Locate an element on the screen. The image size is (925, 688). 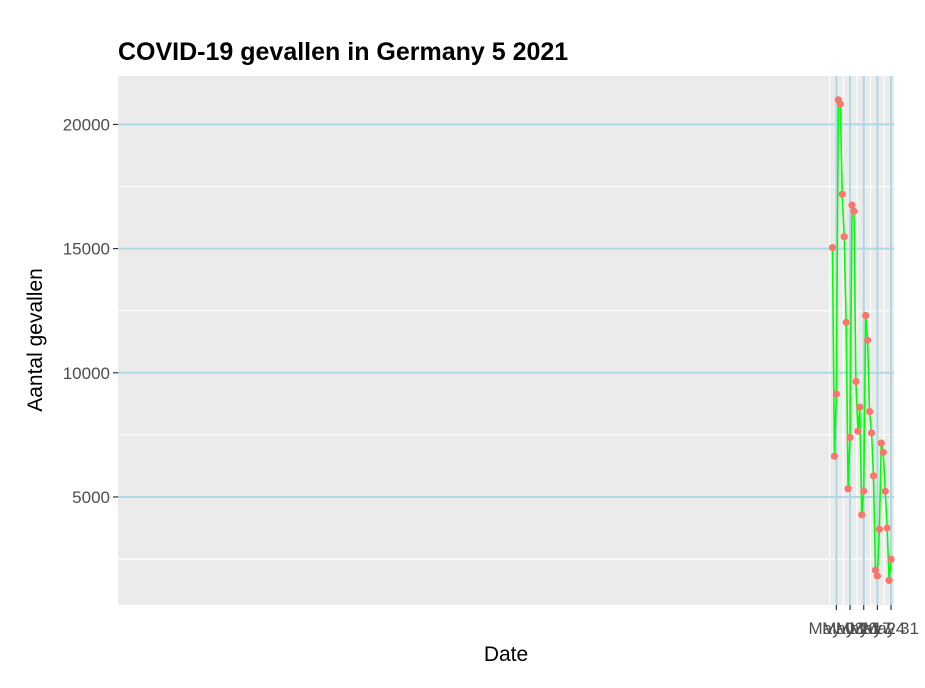
x-tick-label: May 24 is located at coordinates (878, 628).